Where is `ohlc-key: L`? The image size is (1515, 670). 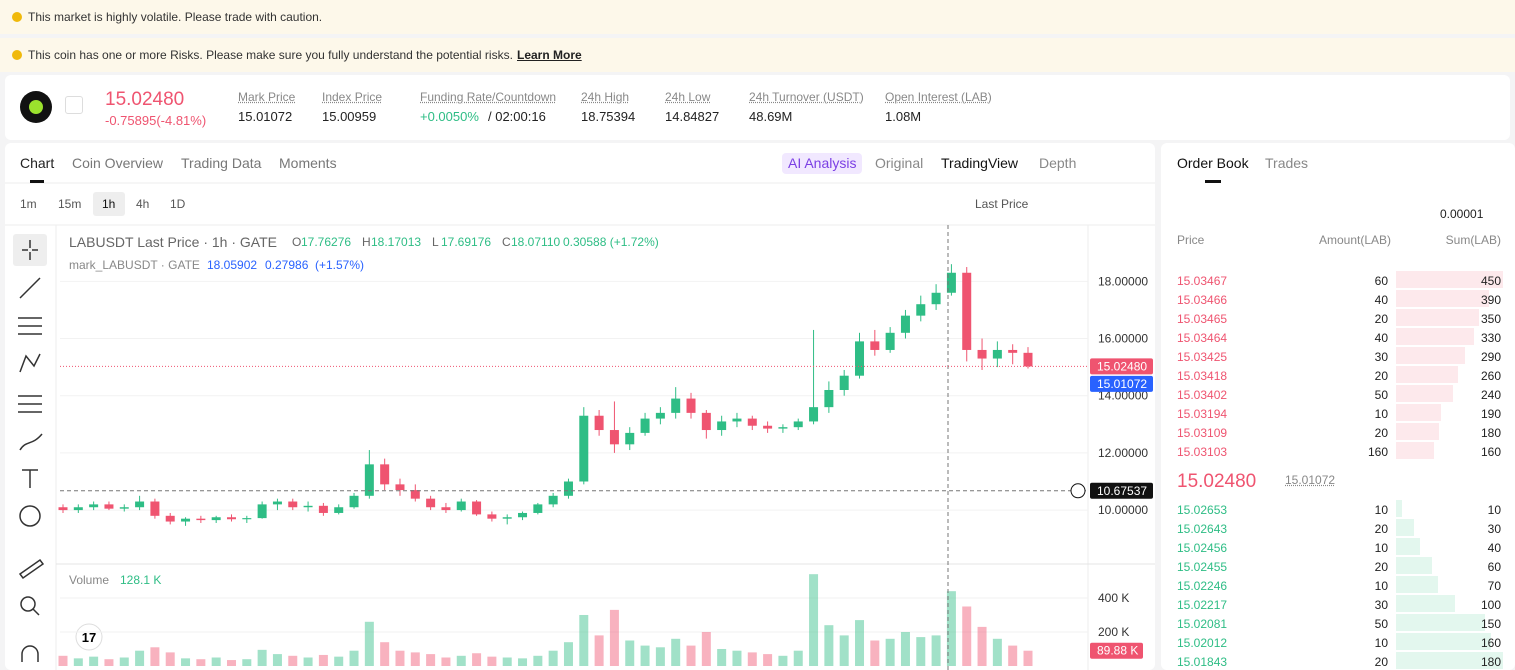
ohlc-key: L is located at coordinates (435, 242).